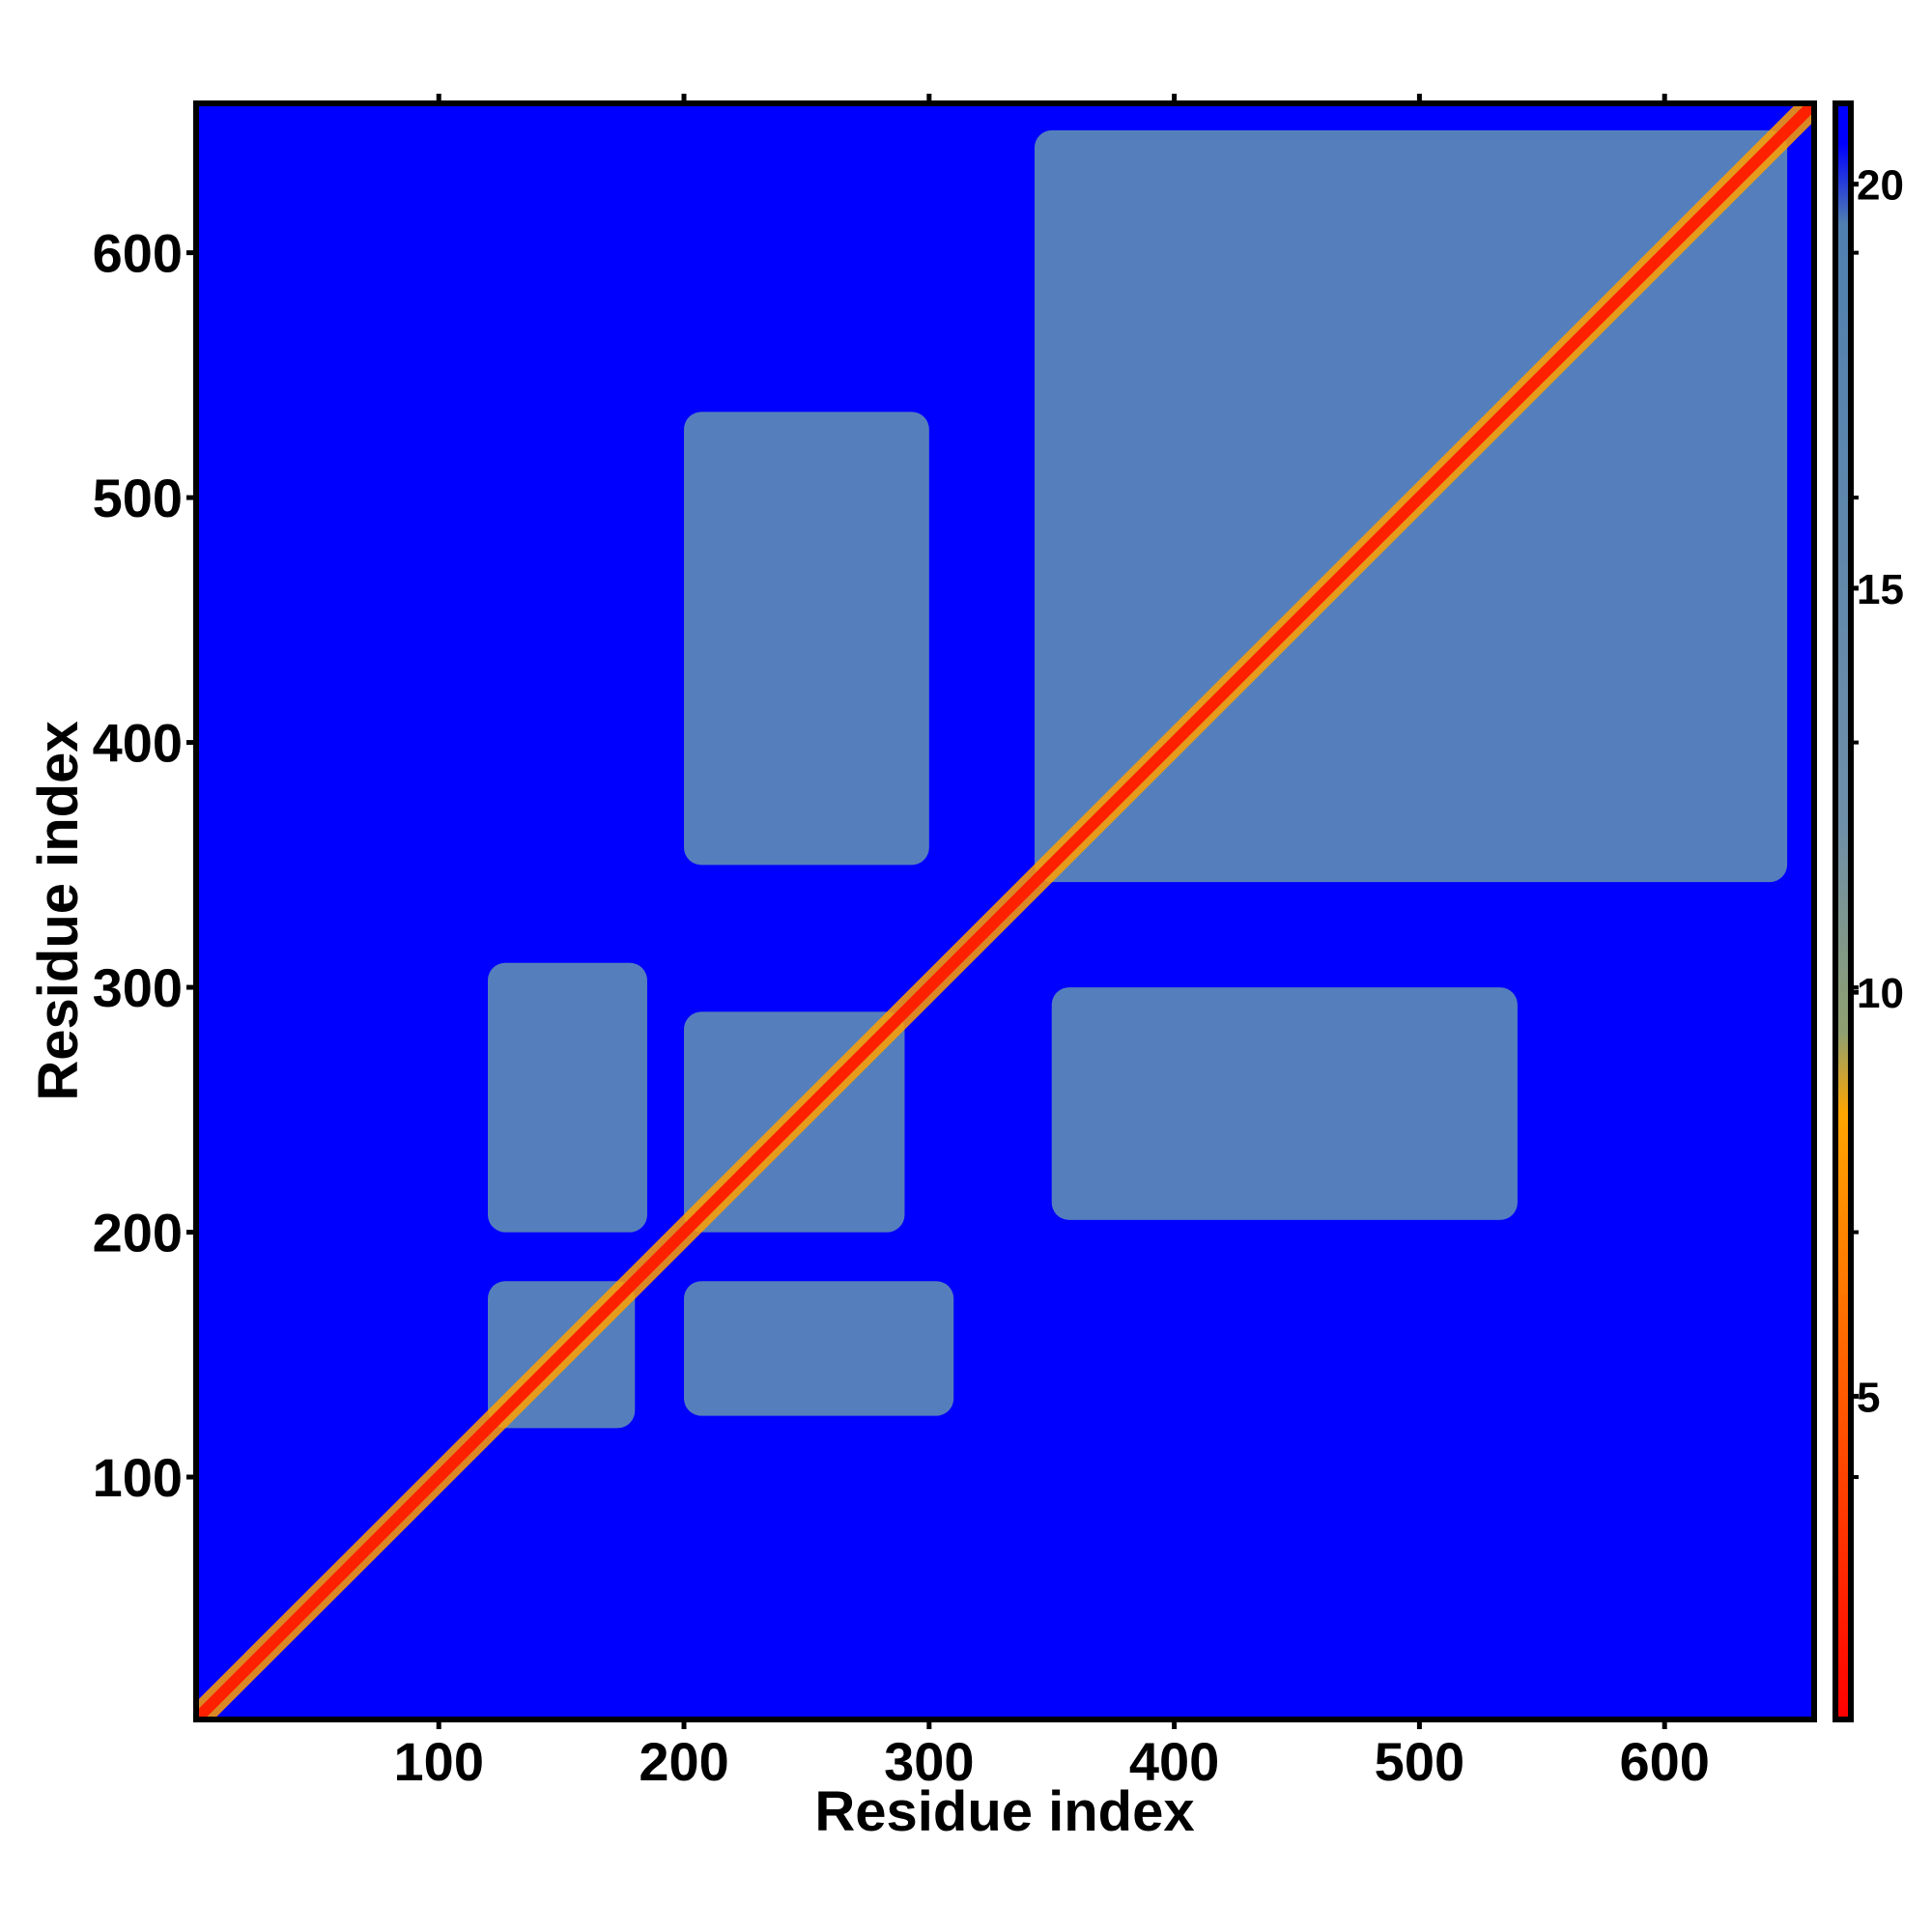 The width and height of the screenshot is (1932, 1932). Describe the element at coordinates (138, 1233) in the screenshot. I see `y-tick-label: 200` at that location.